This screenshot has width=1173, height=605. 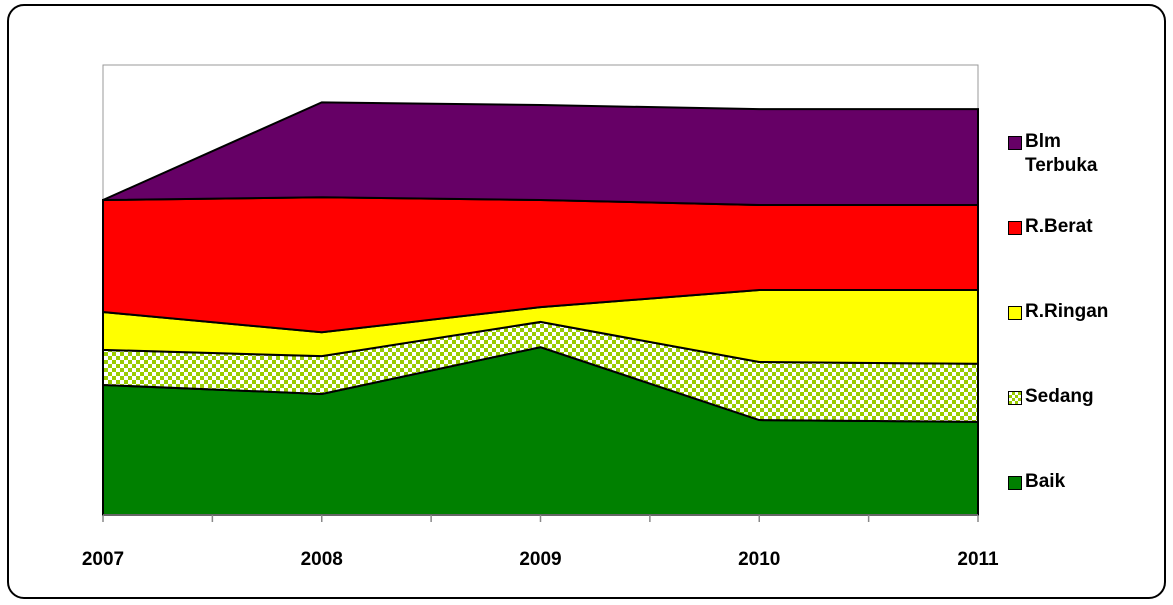 I want to click on x-tick-label: 2009, so click(x=540, y=559).